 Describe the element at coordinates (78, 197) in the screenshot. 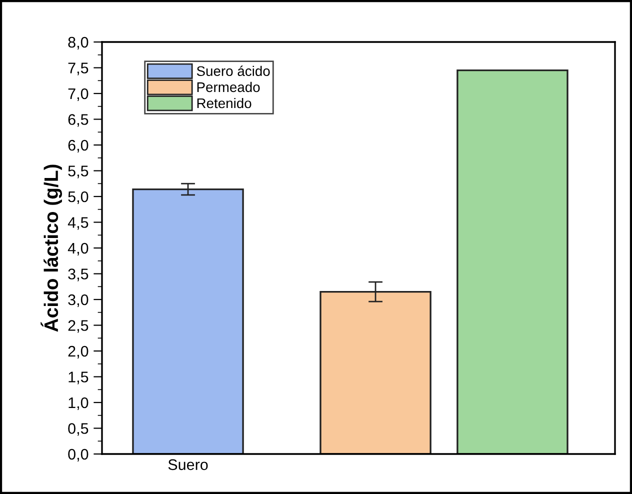

I see `y-tick-label: 5,0` at that location.